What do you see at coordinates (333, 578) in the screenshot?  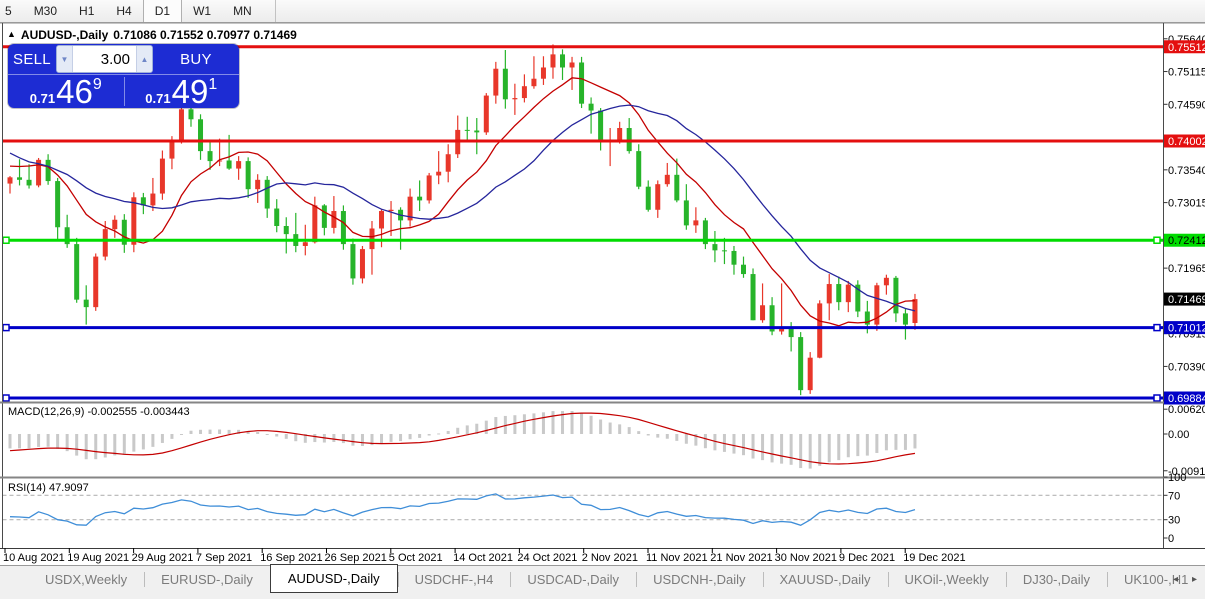 I see `tab-audusd-daily: AUDUSD-,Daily` at bounding box center [333, 578].